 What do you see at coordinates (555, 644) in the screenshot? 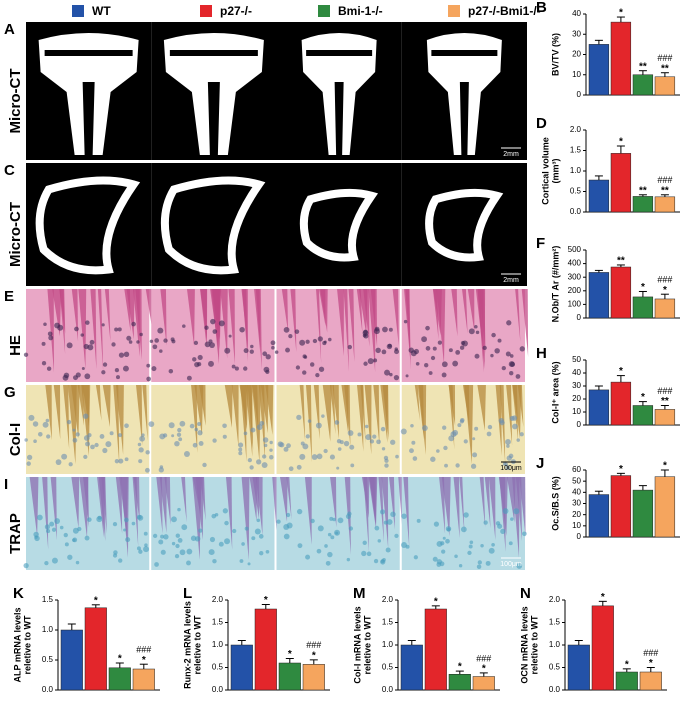
I see `y-tick-label: 1.0` at bounding box center [555, 644].